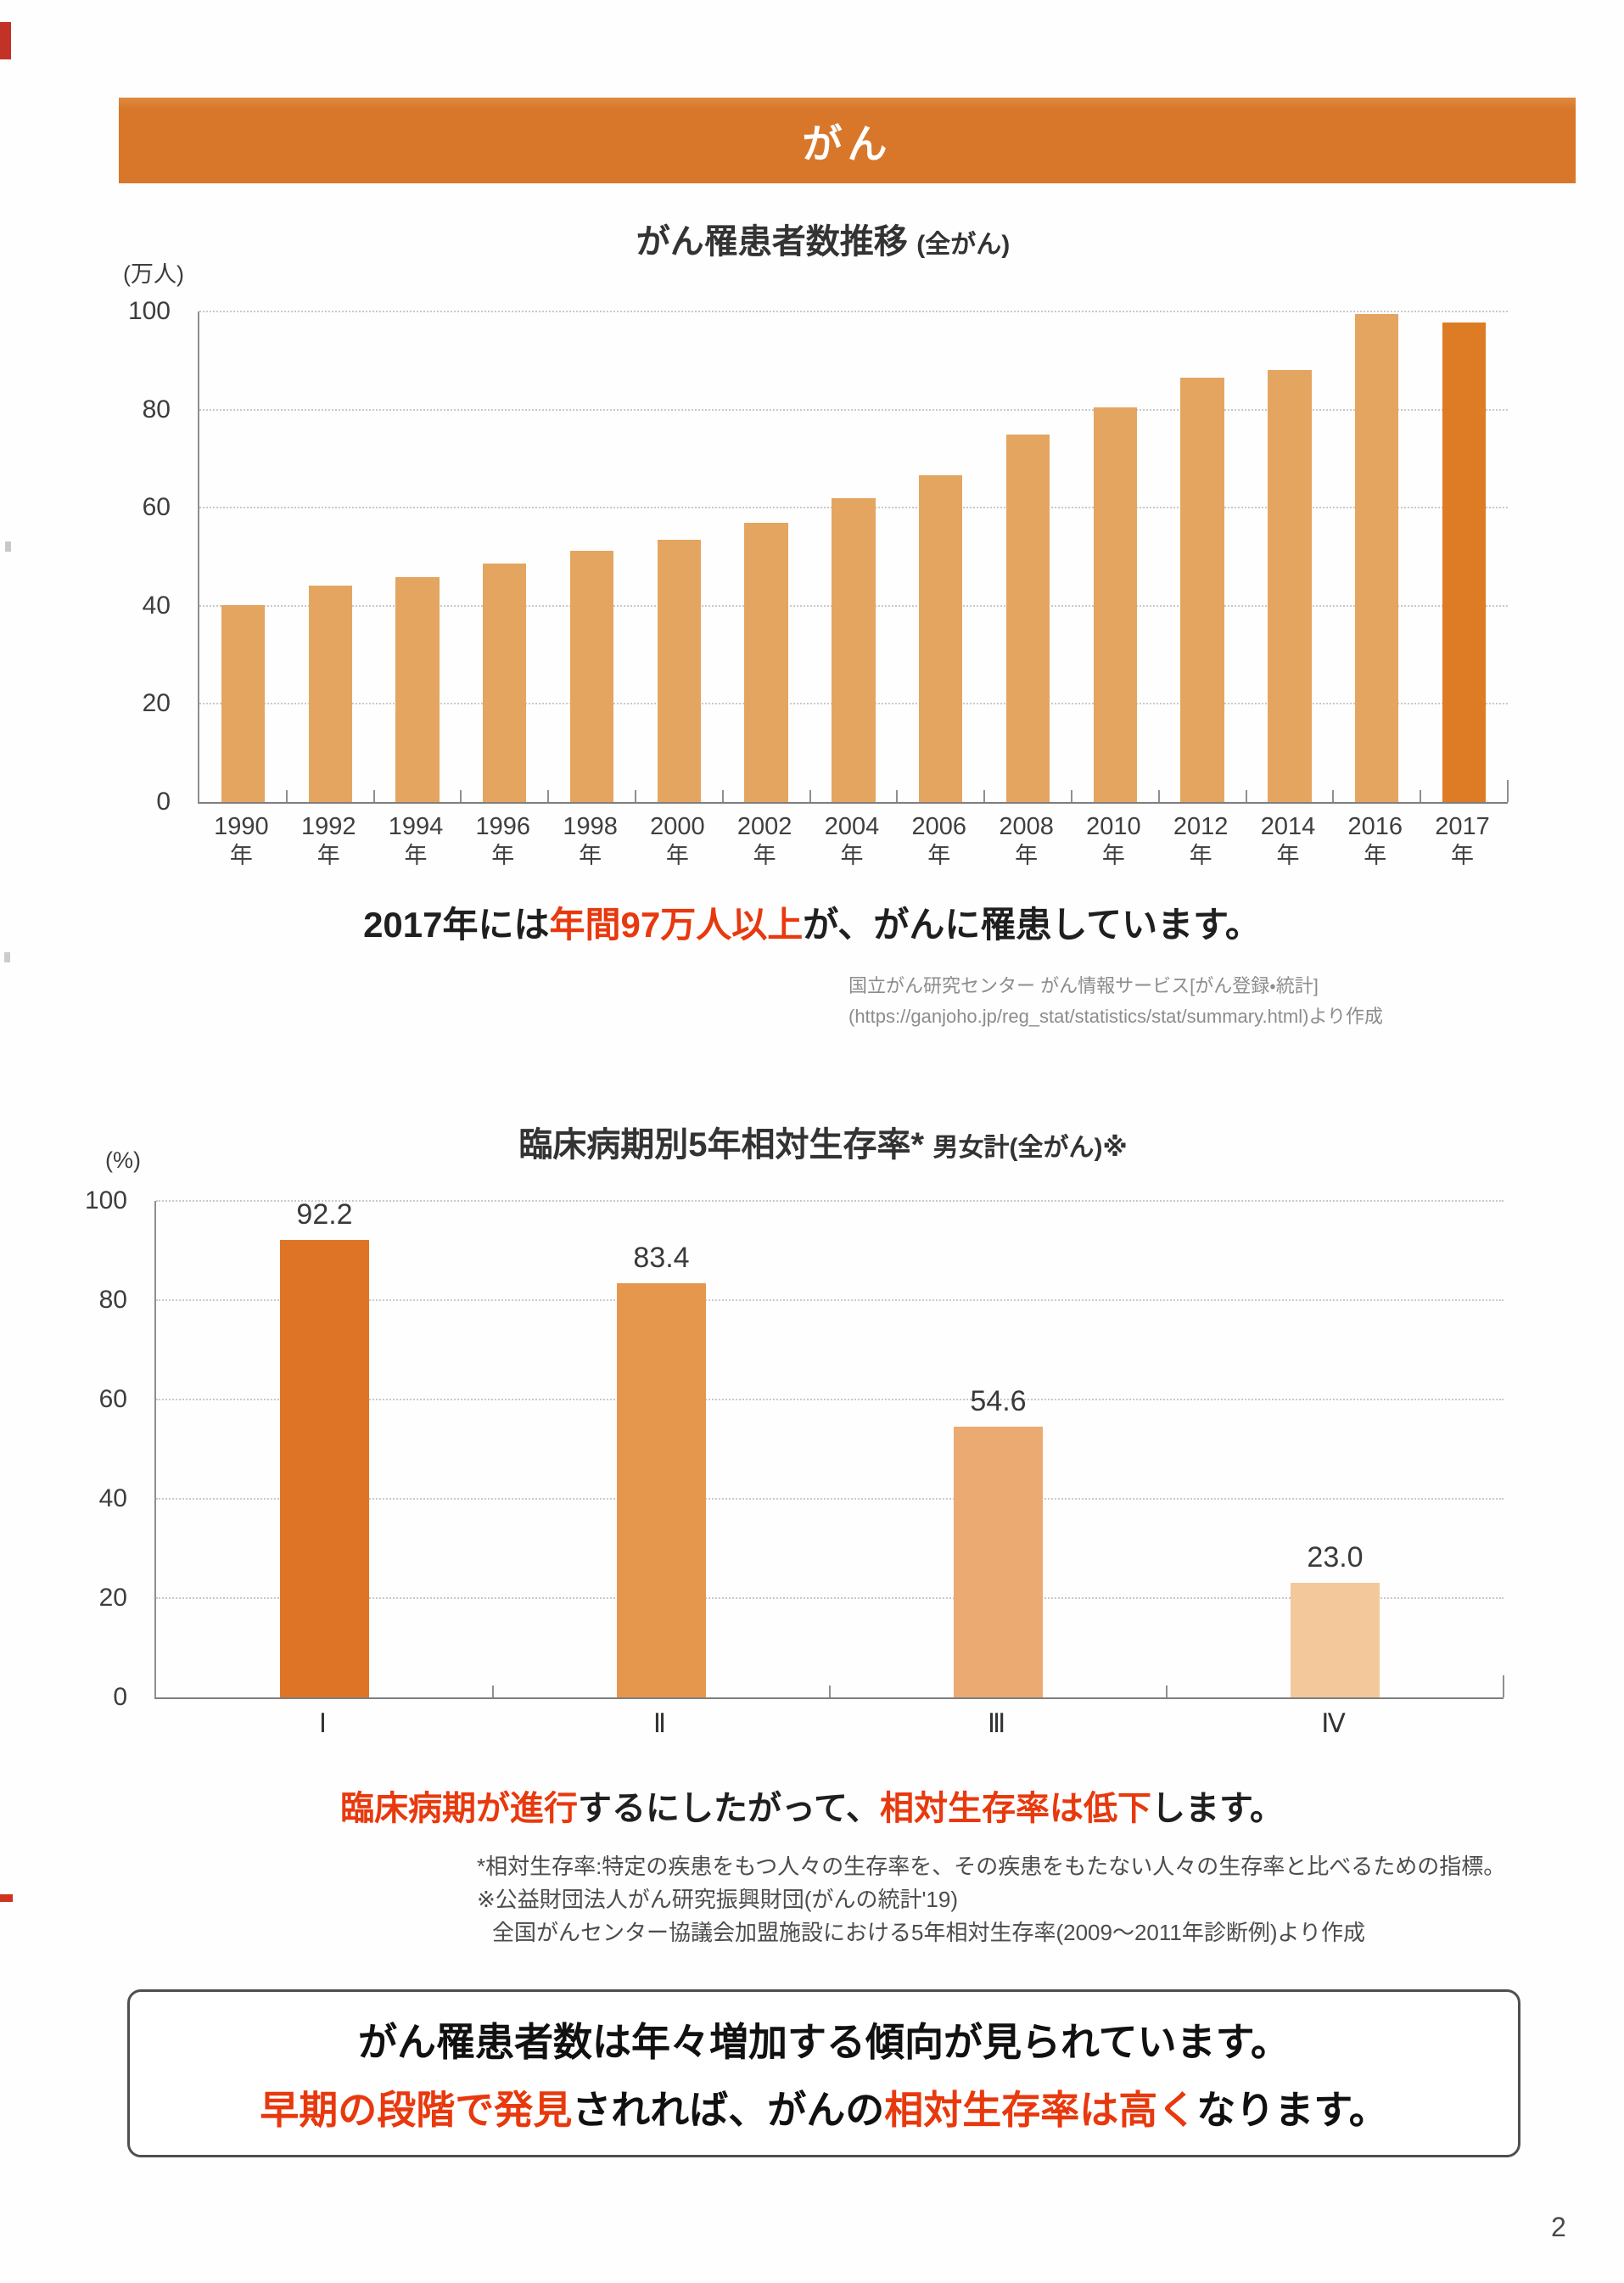 The height and width of the screenshot is (2283, 1624). Describe the element at coordinates (766, 662) in the screenshot. I see `bar-2002` at that location.